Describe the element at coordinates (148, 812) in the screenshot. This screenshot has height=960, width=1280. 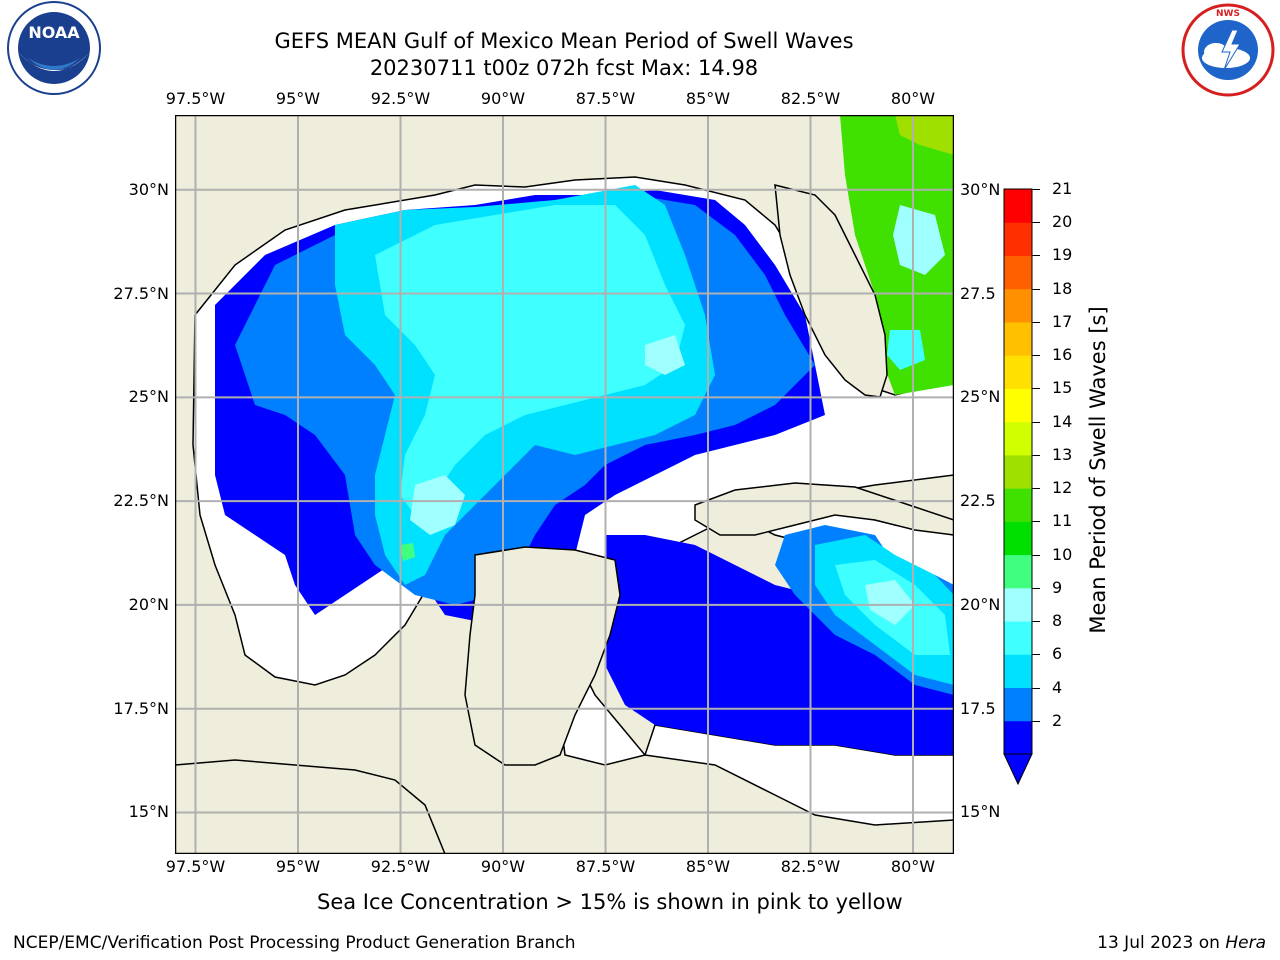
I see `lat-tick-left: 15°N` at that location.